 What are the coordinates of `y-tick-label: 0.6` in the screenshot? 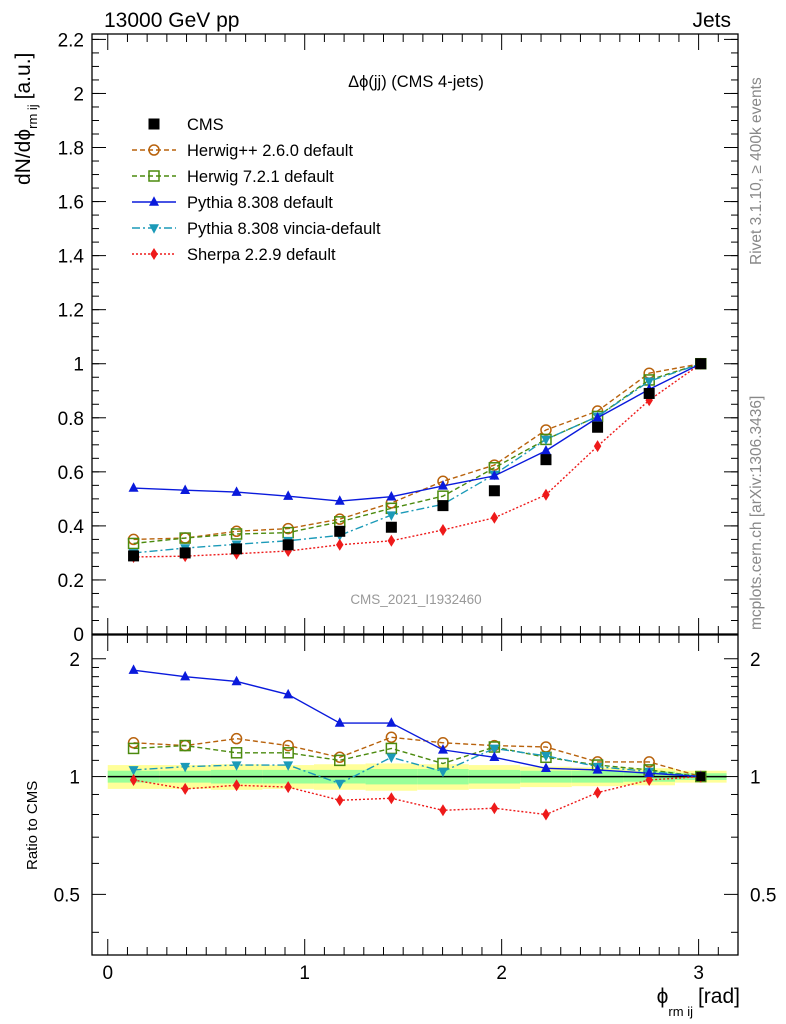 It's located at (71, 473).